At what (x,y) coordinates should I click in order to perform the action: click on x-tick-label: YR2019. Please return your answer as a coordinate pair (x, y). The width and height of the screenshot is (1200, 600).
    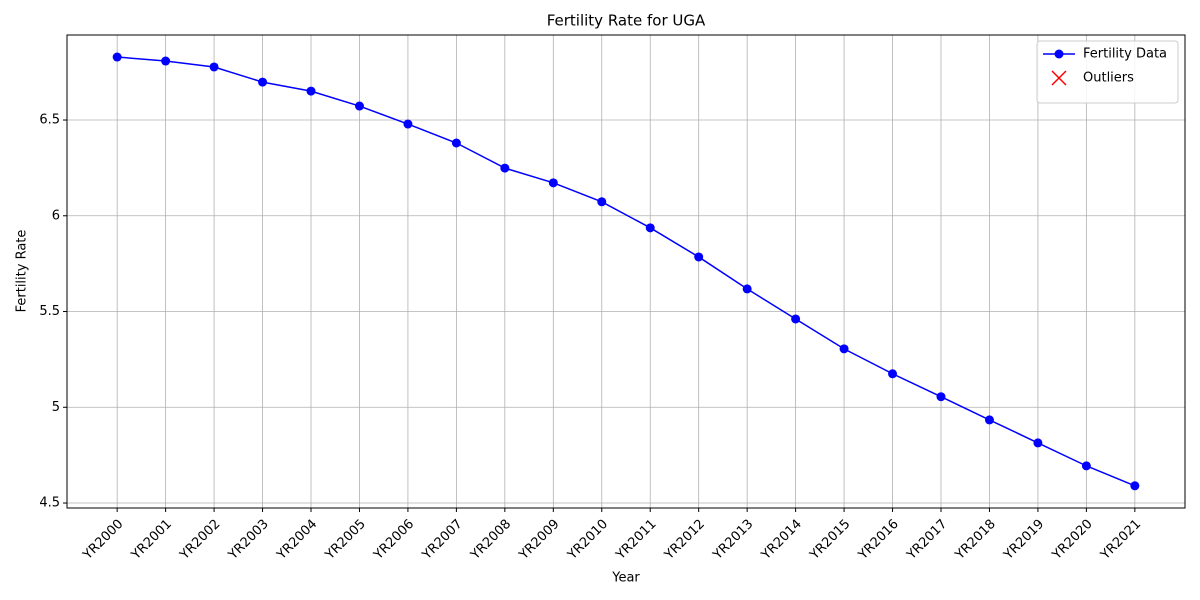
    Looking at the image, I should click on (1024, 540).